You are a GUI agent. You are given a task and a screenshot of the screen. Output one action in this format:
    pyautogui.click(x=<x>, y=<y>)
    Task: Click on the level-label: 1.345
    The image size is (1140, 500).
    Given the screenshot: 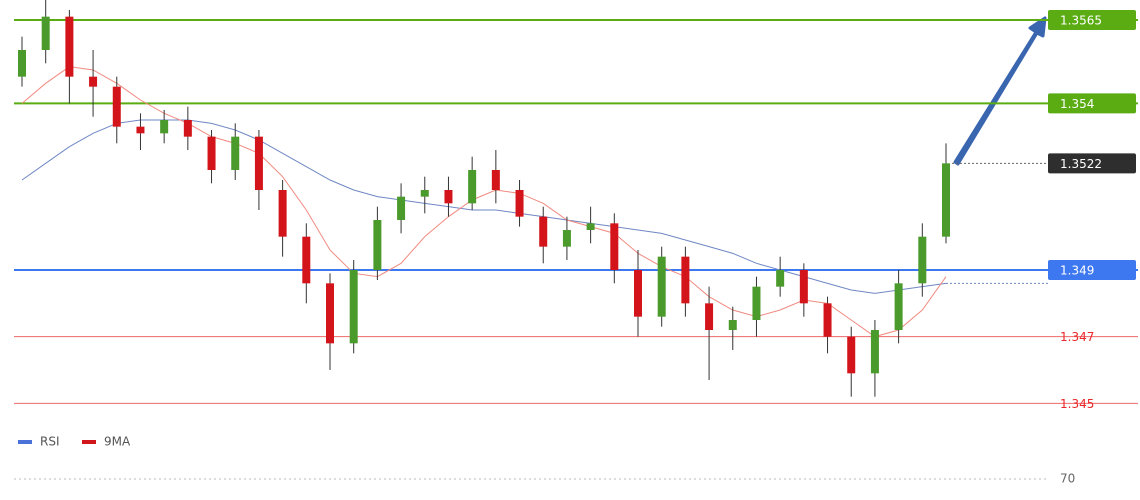 What is the action you would take?
    pyautogui.click(x=1077, y=404)
    